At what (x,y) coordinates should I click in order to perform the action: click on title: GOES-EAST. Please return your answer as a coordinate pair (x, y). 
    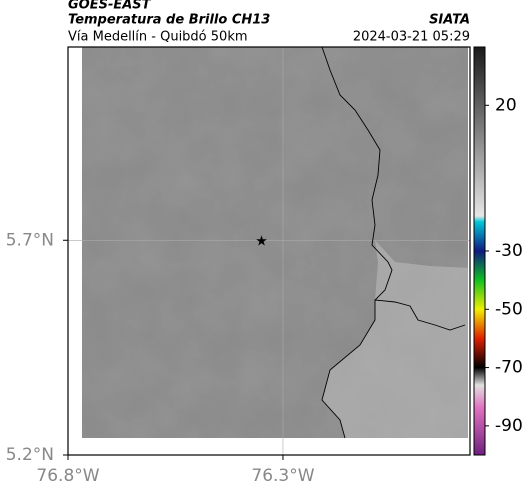
    Looking at the image, I should click on (110, 6).